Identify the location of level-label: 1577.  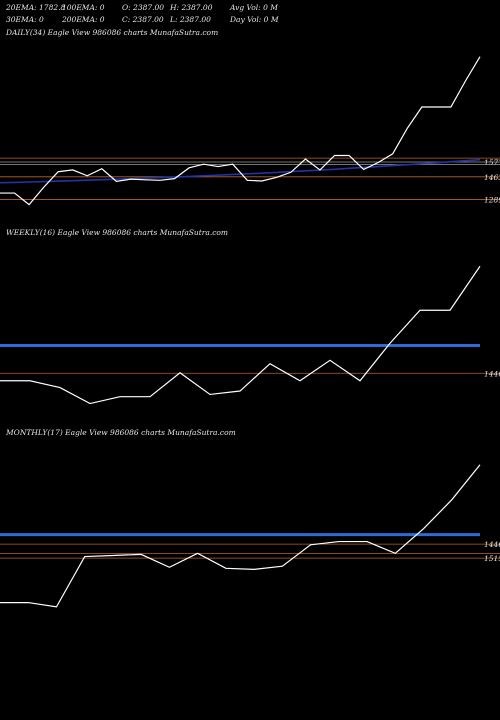
(492, 162).